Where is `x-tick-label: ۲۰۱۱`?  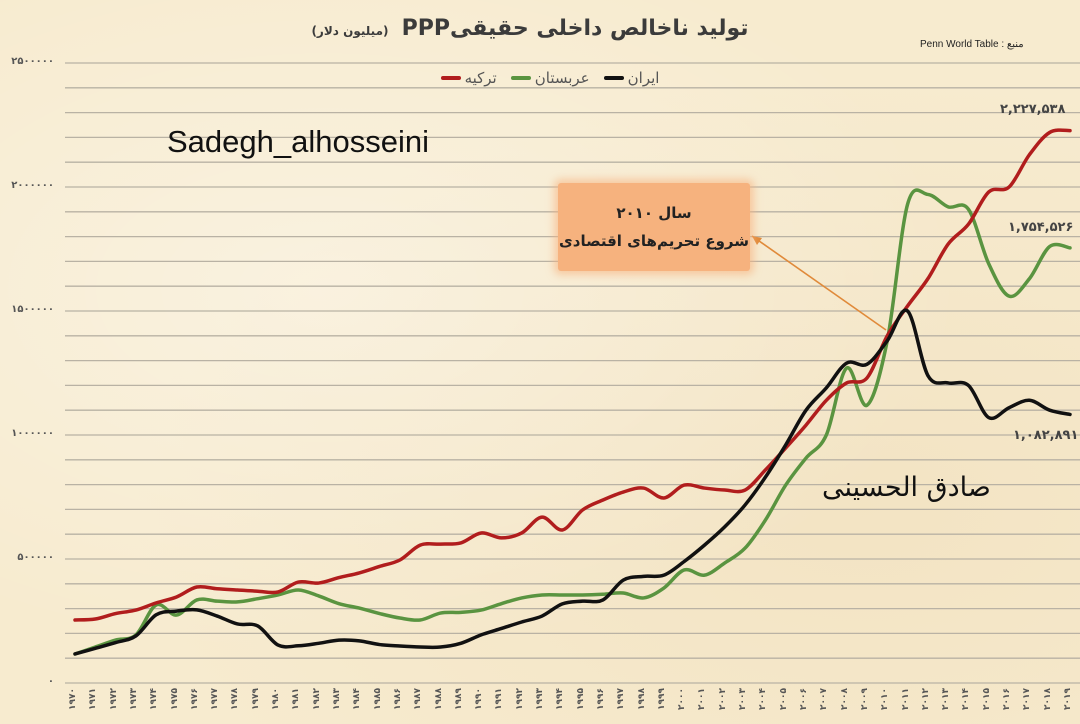 x-tick-label: ۲۰۱۱ is located at coordinates (905, 699).